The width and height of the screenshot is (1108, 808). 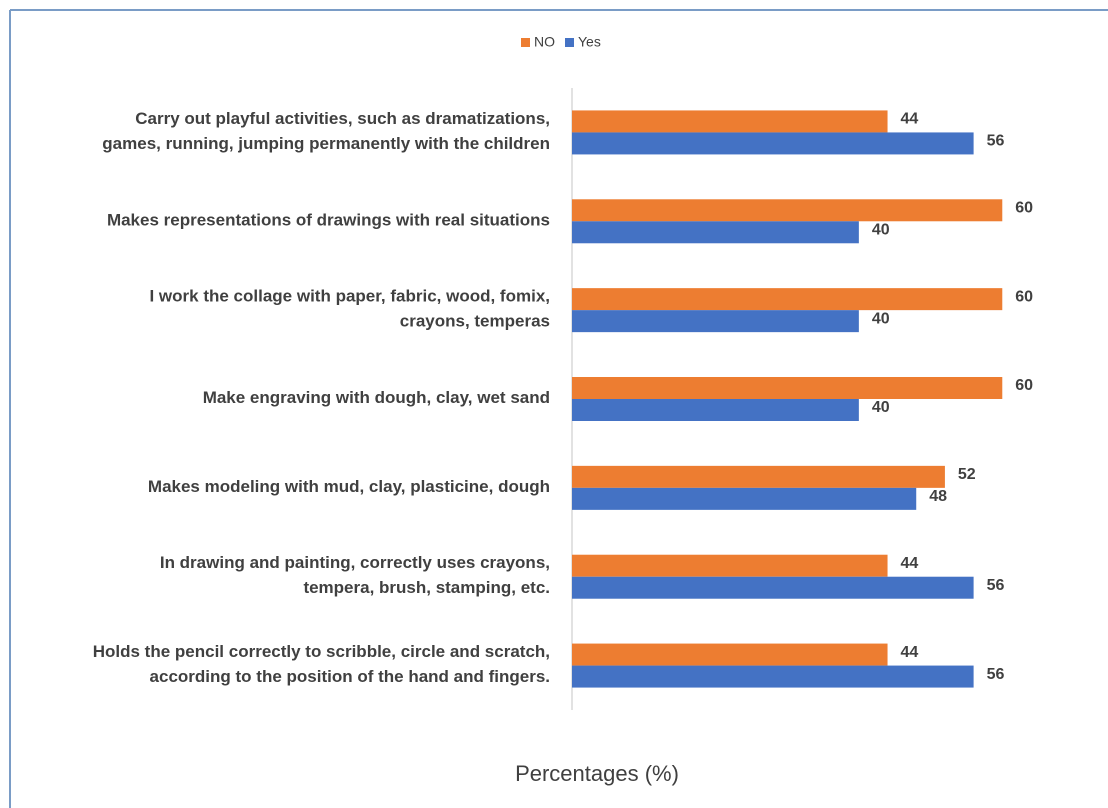 I want to click on value-label: 52, so click(x=967, y=474).